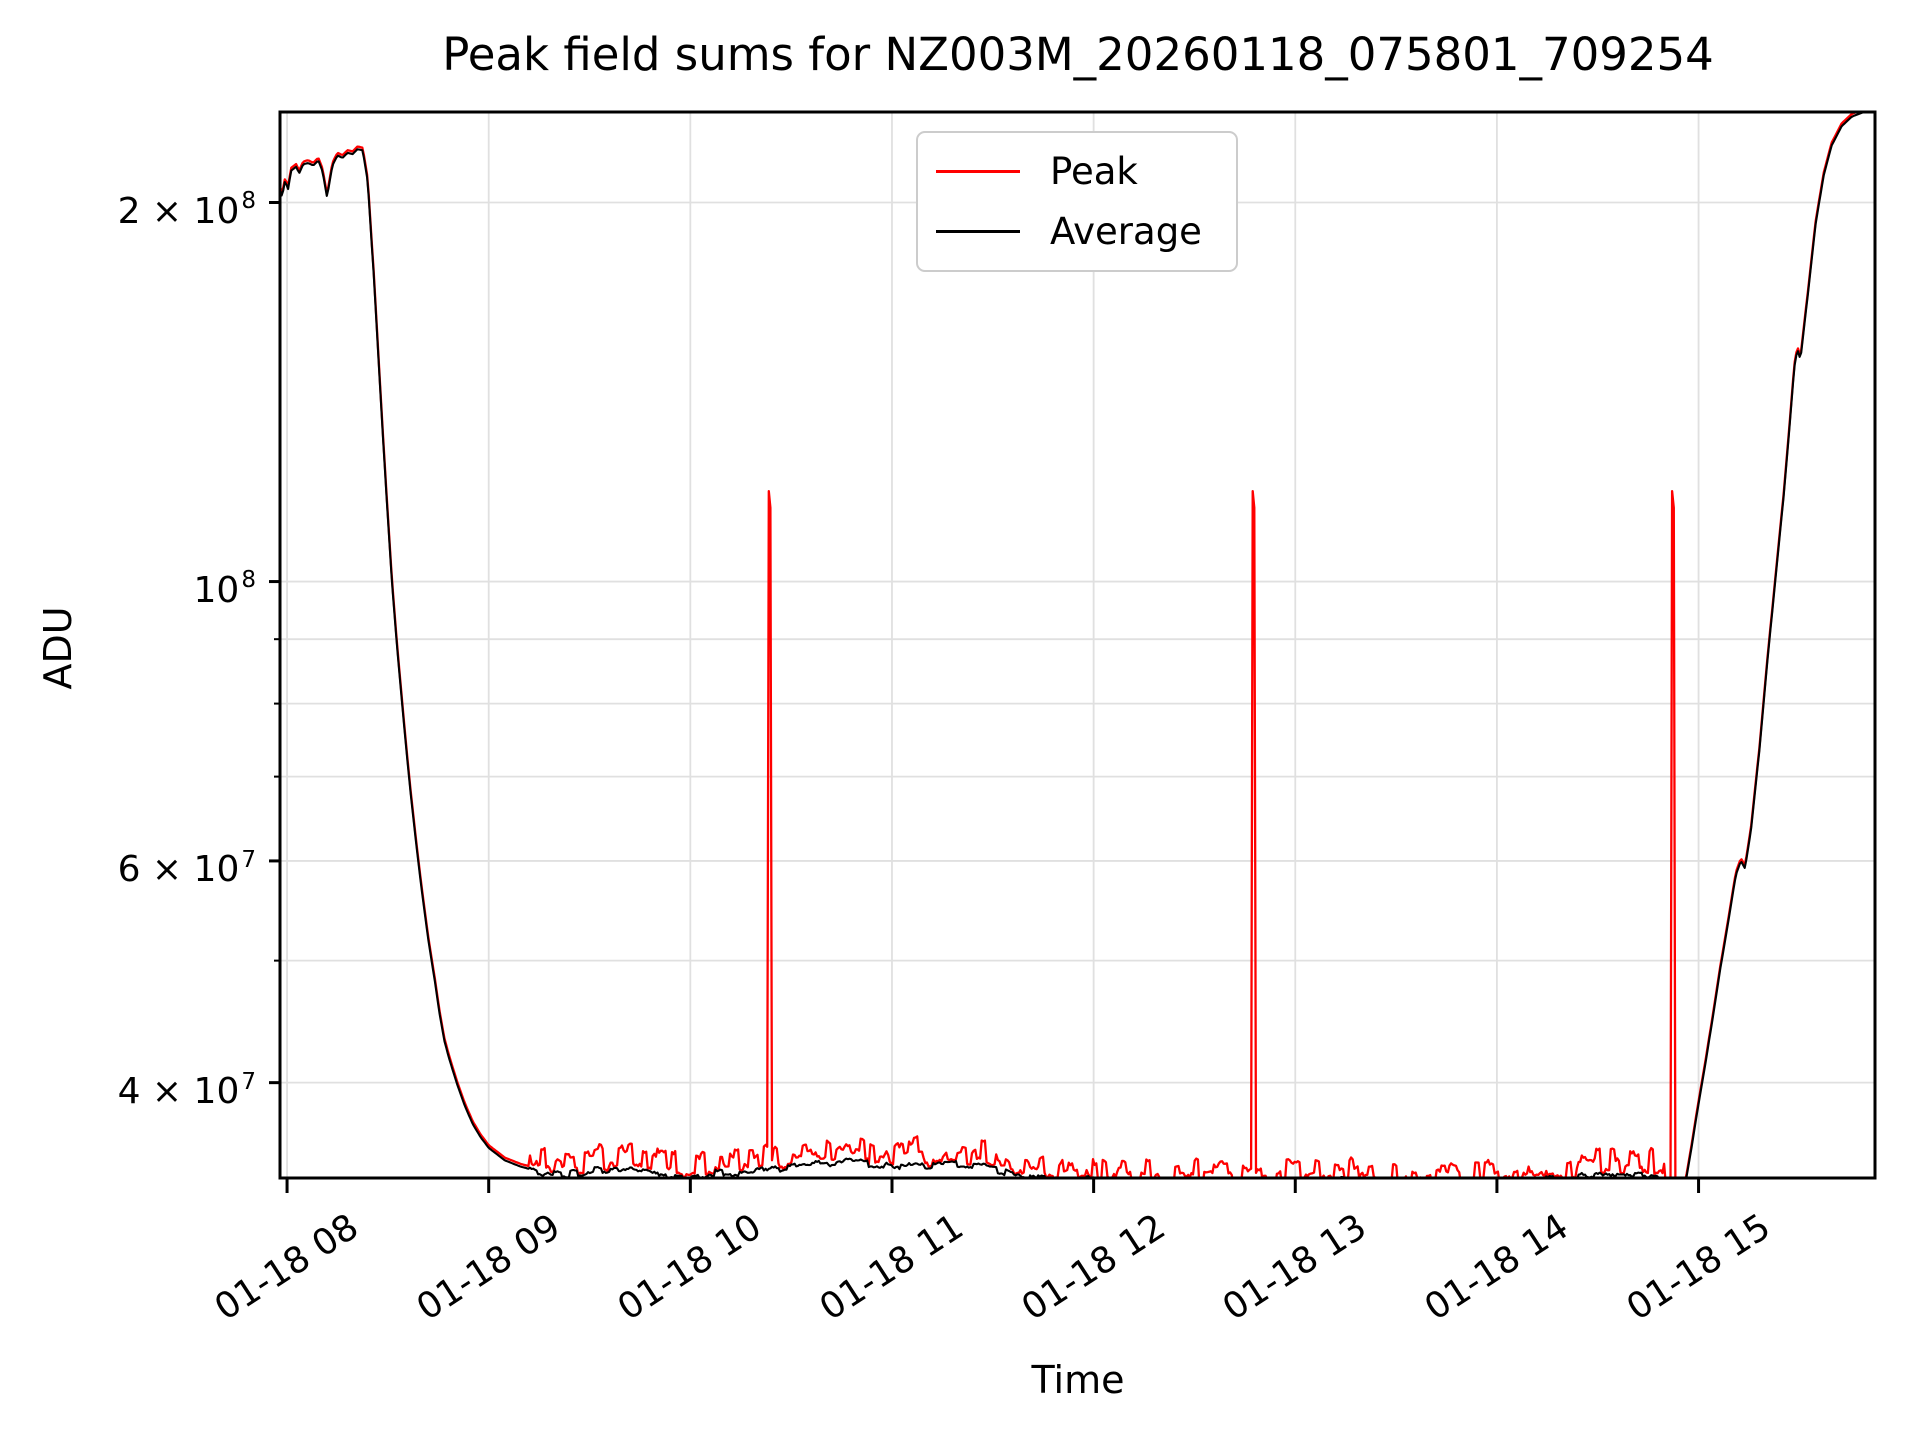 The height and width of the screenshot is (1440, 1920). What do you see at coordinates (224, 589) in the screenshot?
I see `y-tick-label: 108` at bounding box center [224, 589].